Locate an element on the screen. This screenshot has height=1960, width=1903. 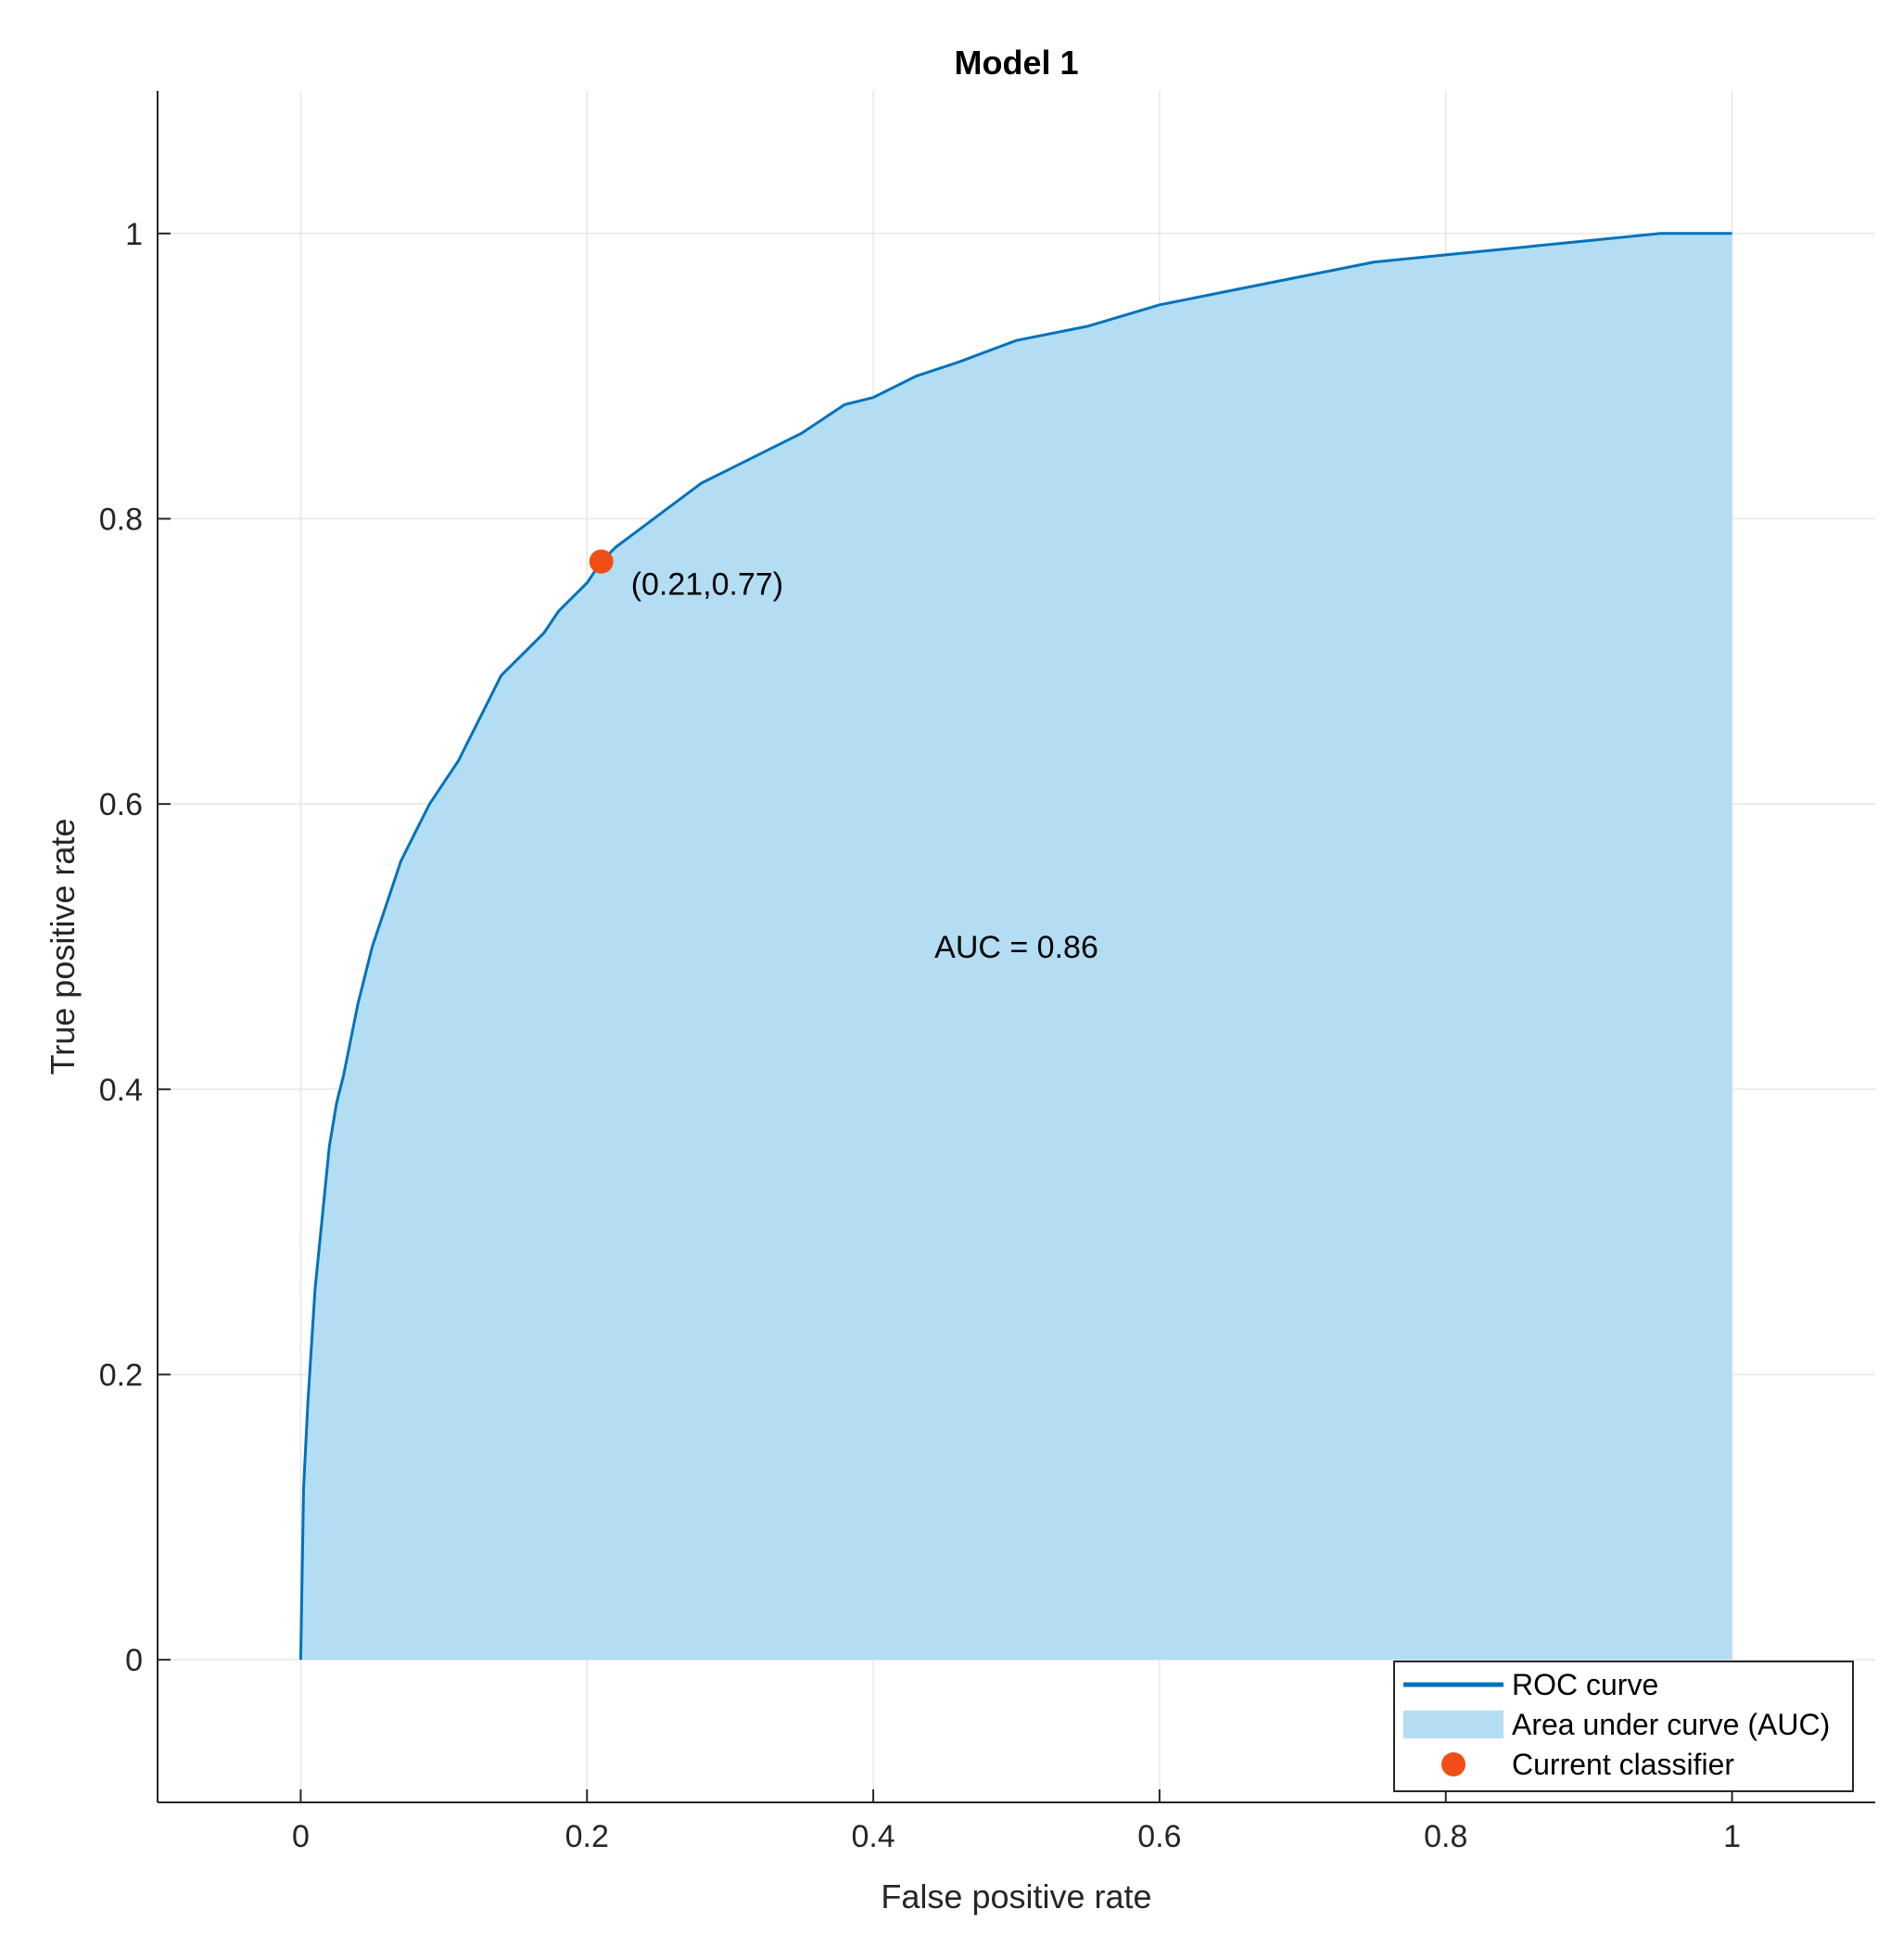
y-tick-label: 0.4 is located at coordinates (121, 1090).